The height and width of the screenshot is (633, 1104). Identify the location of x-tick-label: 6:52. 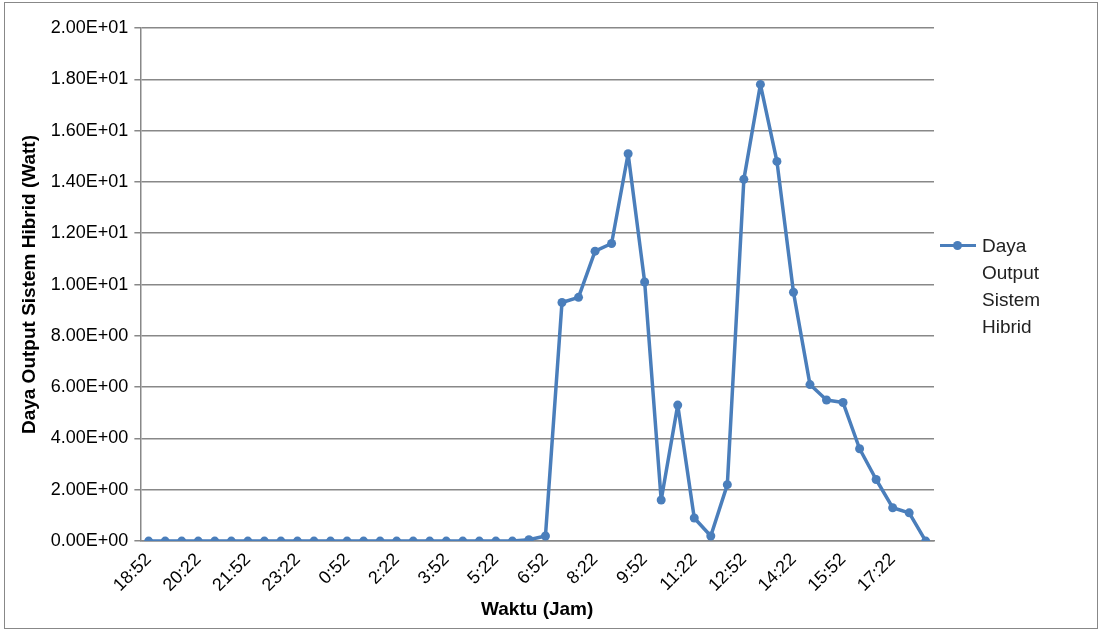
(532, 568).